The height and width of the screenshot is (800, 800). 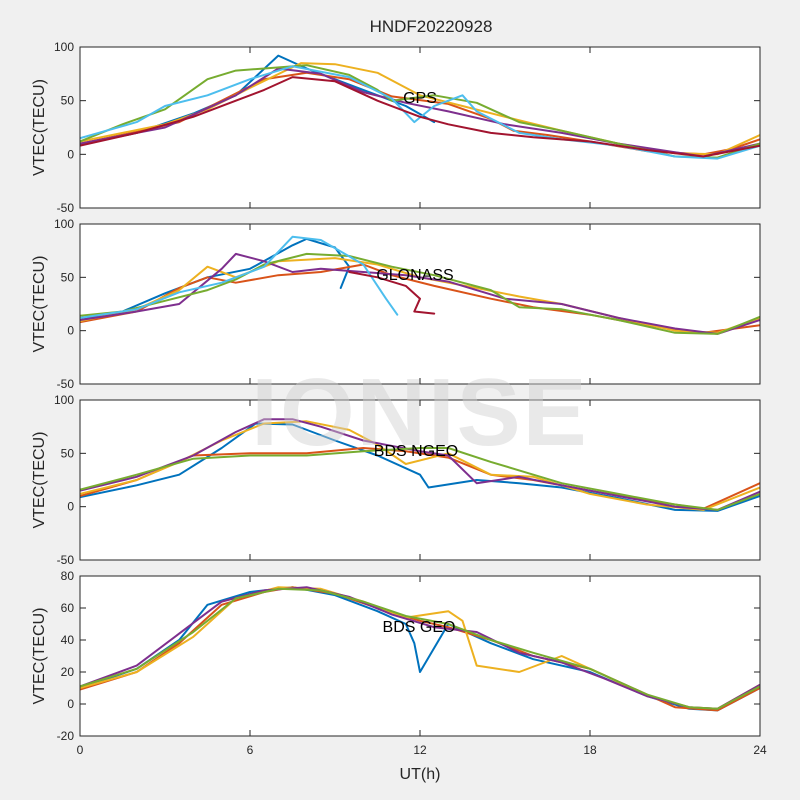 What do you see at coordinates (68, 576) in the screenshot?
I see `y-tick-label: 80` at bounding box center [68, 576].